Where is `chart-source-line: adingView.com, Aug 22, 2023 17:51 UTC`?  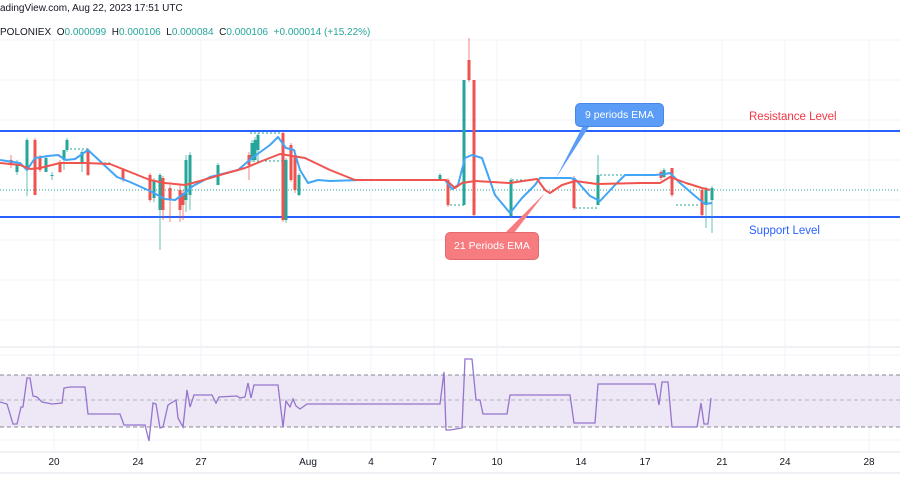 chart-source-line: adingView.com, Aug 22, 2023 17:51 UTC is located at coordinates (91, 8).